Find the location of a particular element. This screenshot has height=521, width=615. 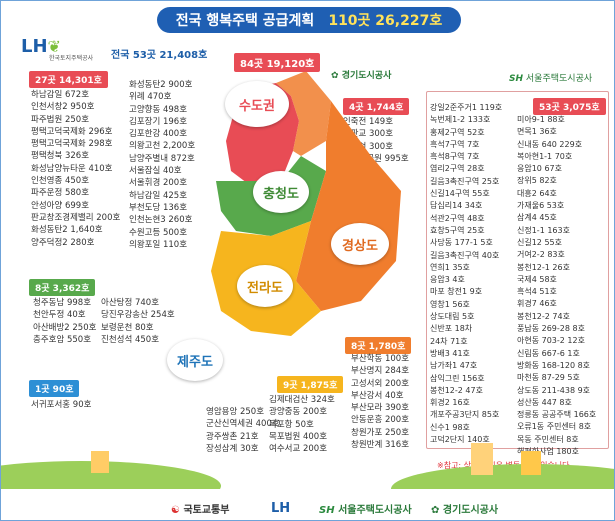

footer-sh-mark: SH is located at coordinates (327, 510).